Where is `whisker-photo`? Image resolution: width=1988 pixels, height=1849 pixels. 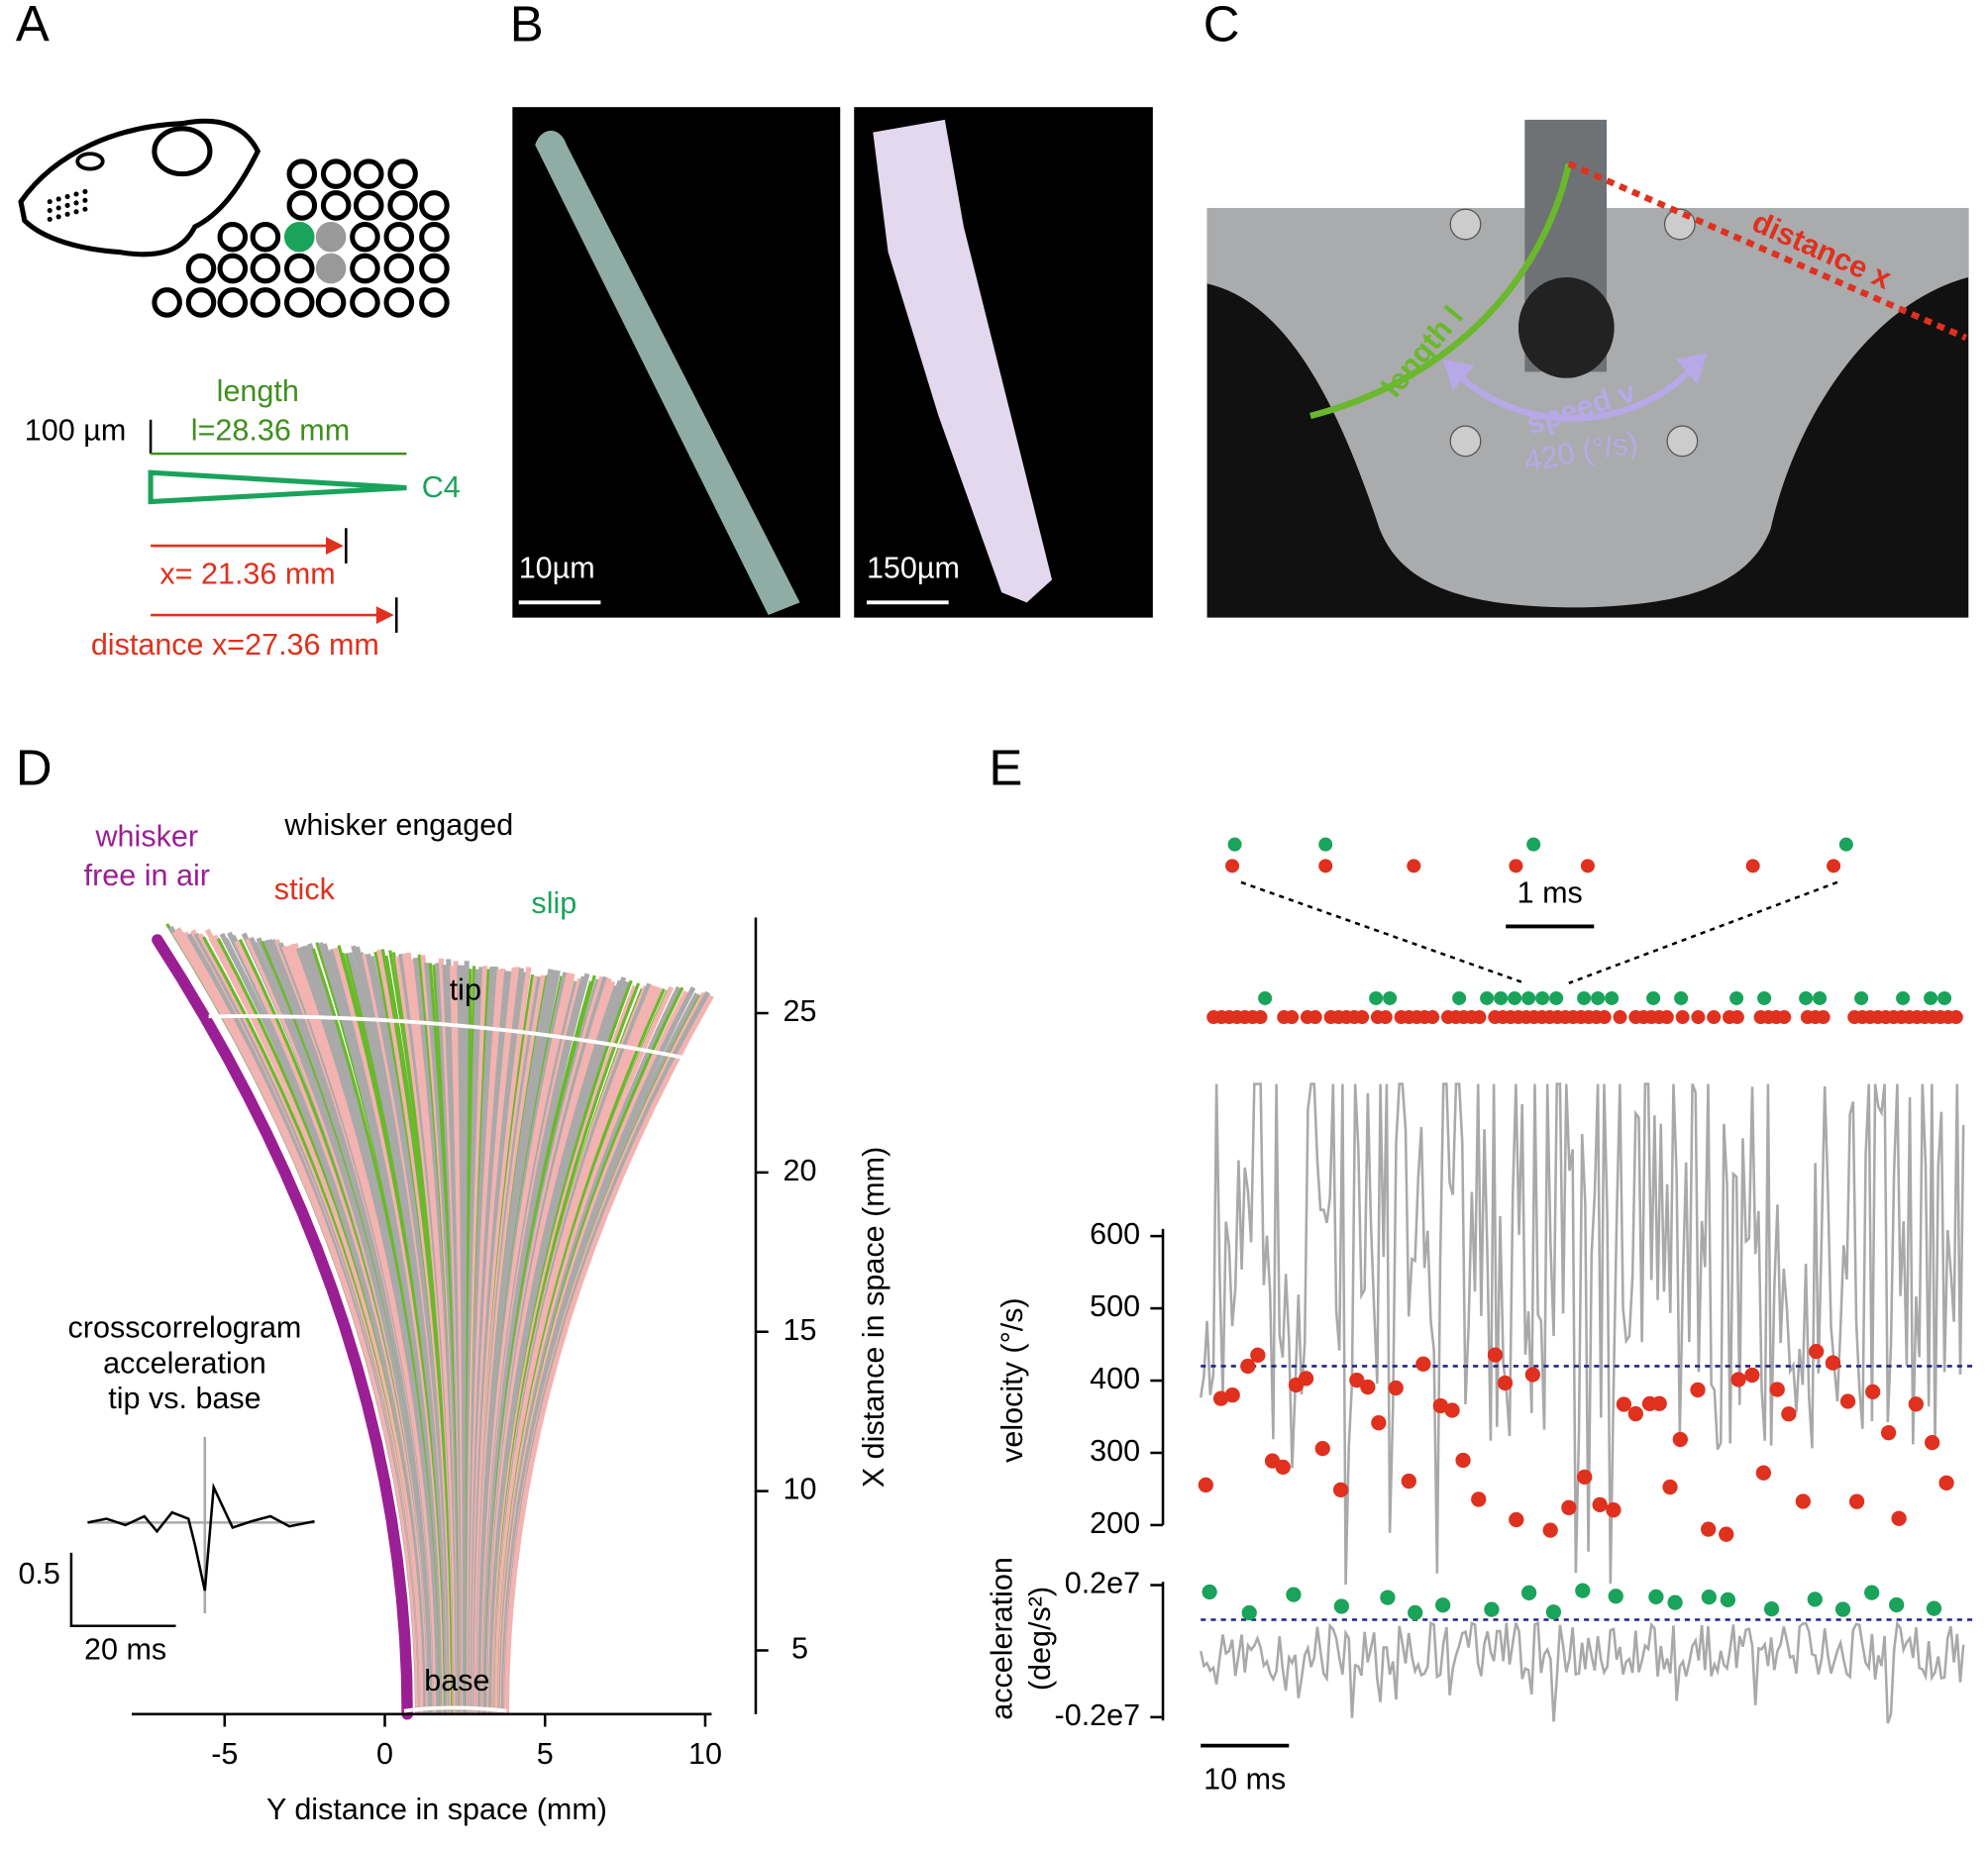 whisker-photo is located at coordinates (963, 361).